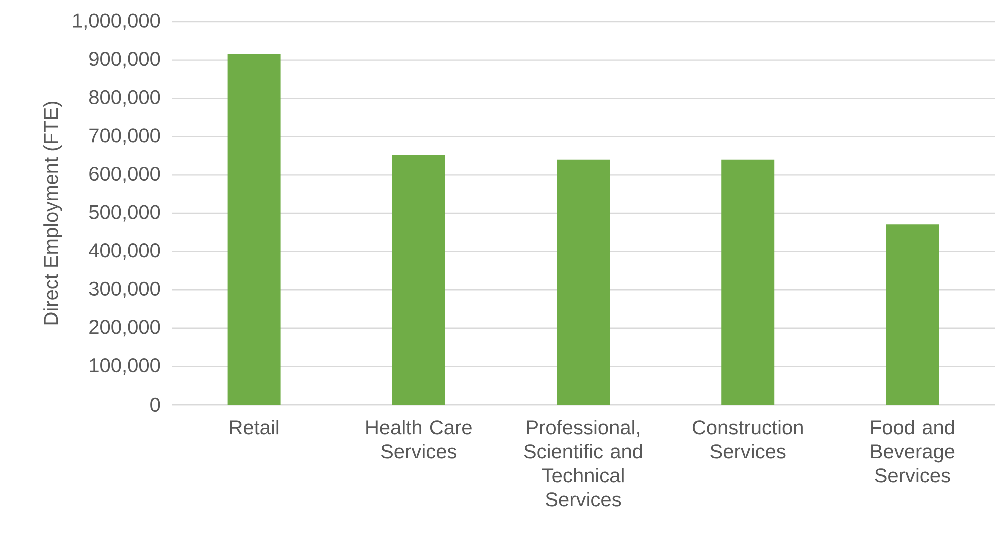 The height and width of the screenshot is (547, 995). I want to click on y-tick-label: 700,000, so click(125, 137).